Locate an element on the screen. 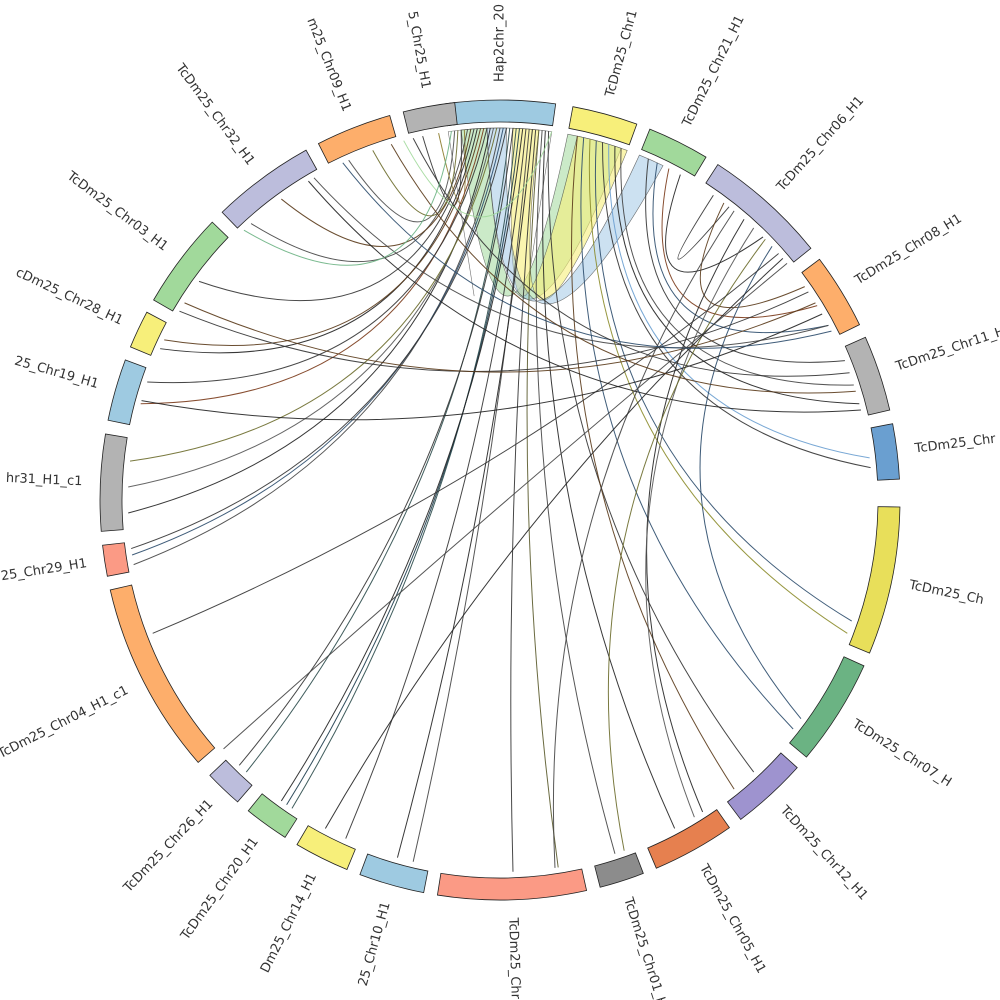 This screenshot has height=1000, width=1000. segment-label: TcDm25_Chr12_H1 is located at coordinates (823, 852).